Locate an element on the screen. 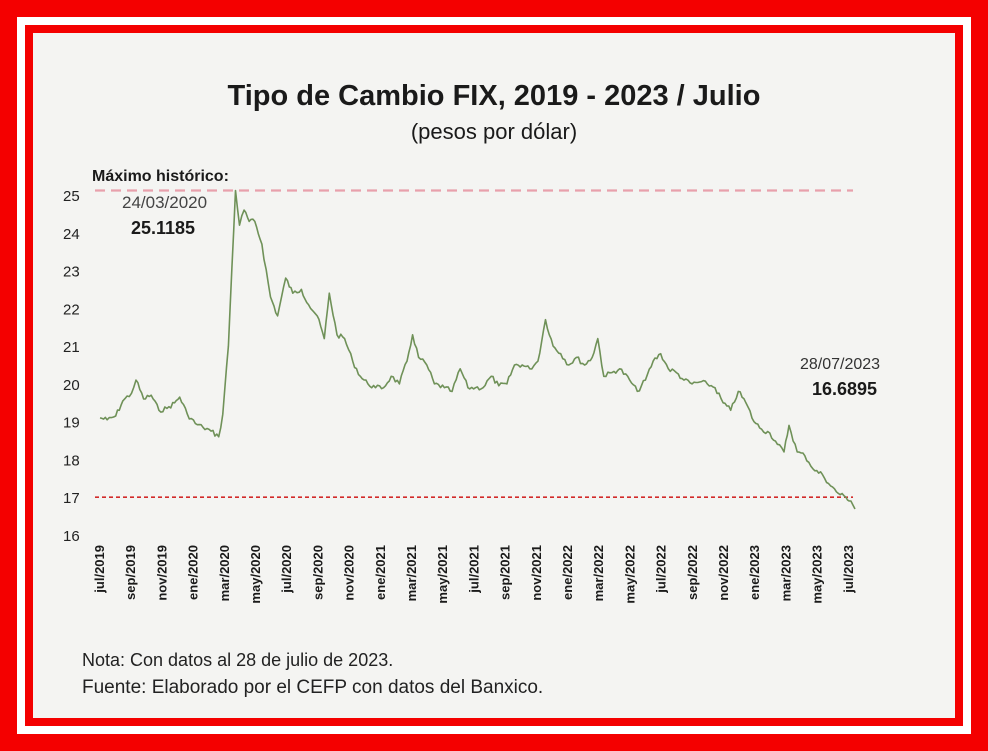 The width and height of the screenshot is (988, 751). x-tick-label: jul/2023 is located at coordinates (848, 569).